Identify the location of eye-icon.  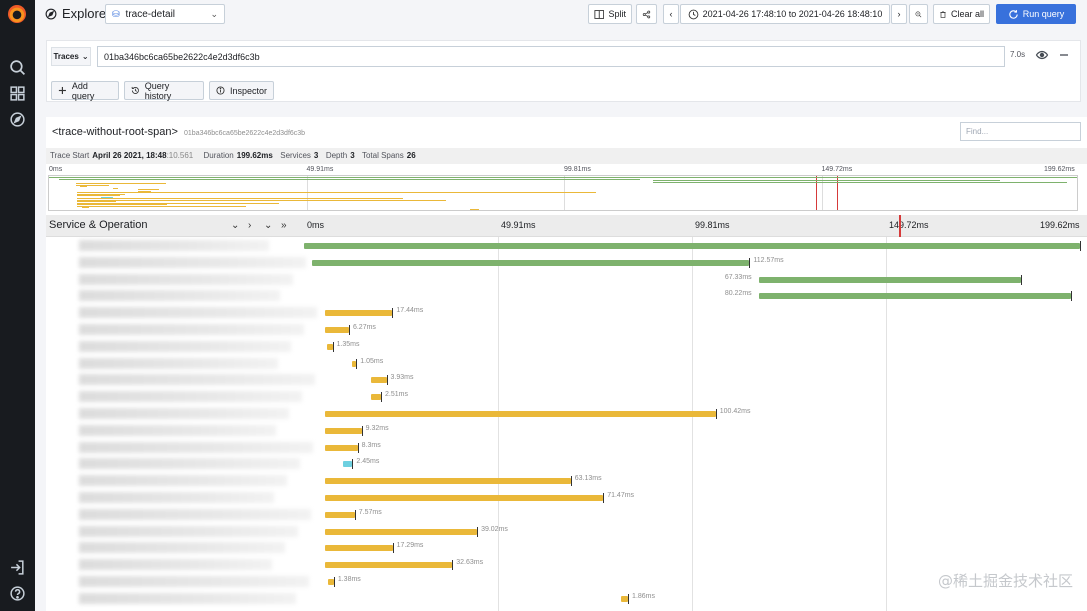
(1042, 55).